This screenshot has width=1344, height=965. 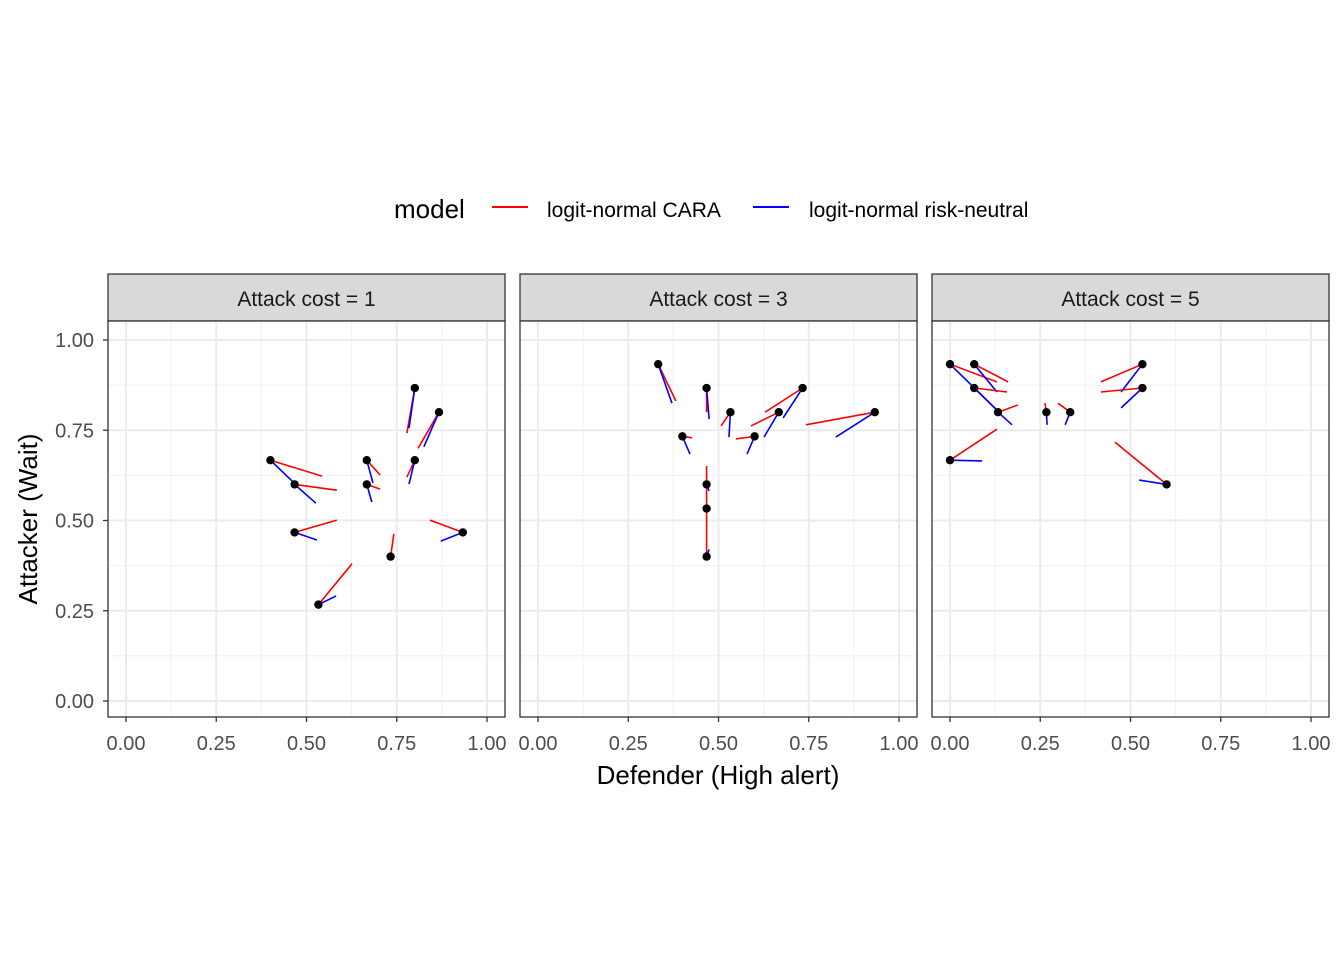 I want to click on legend-title: model, so click(x=429, y=209).